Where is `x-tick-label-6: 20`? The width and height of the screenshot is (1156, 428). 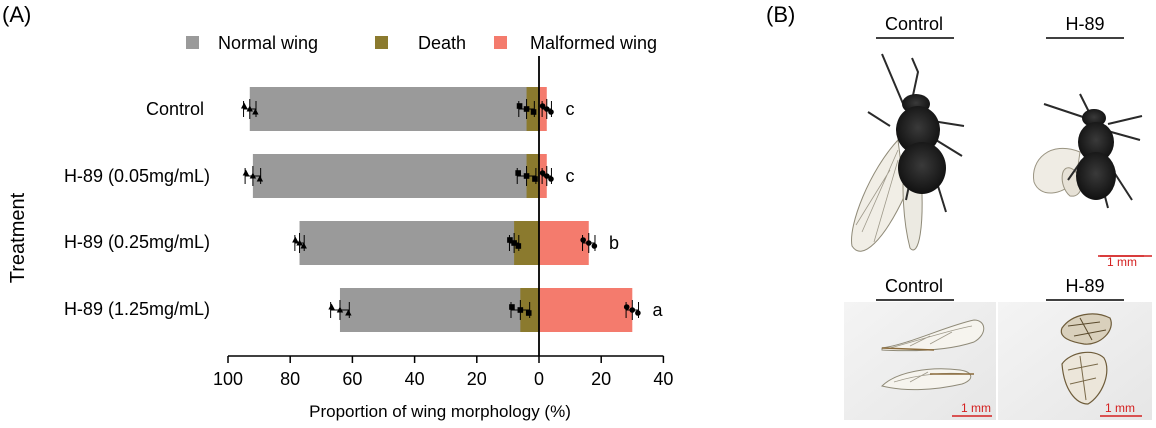 x-tick-label-6: 20 is located at coordinates (601, 379).